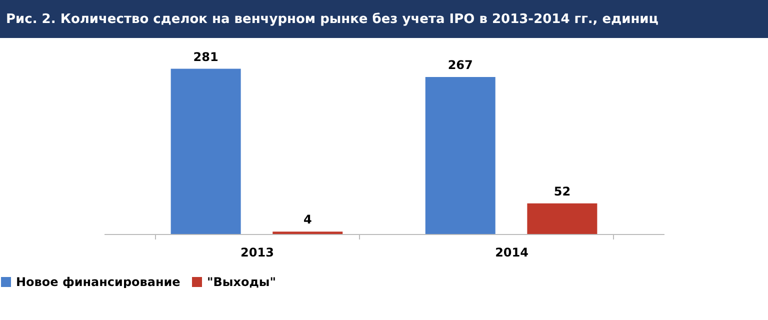 Image resolution: width=768 pixels, height=320 pixels. What do you see at coordinates (460, 65) in the screenshot?
I see `data-label: 267` at bounding box center [460, 65].